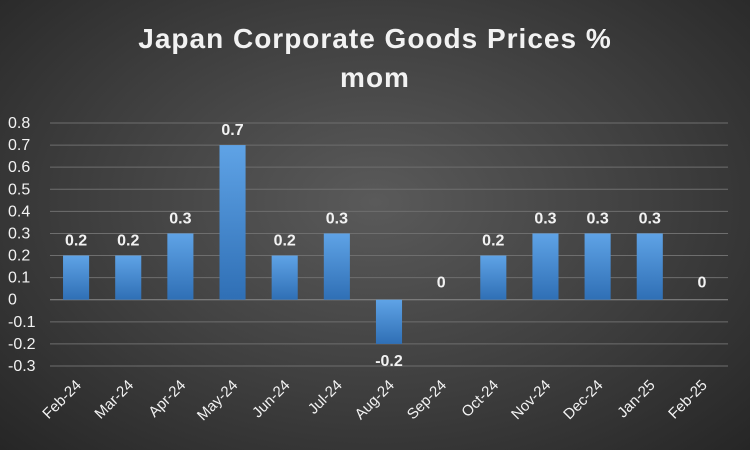  Describe the element at coordinates (22, 245) in the screenshot. I see `y-axis-ticks: 0.8 0.7 0.6 0.5 0.4 0.3 0.2 0.1 0 -0.1 -0.2 -0.3` at that location.